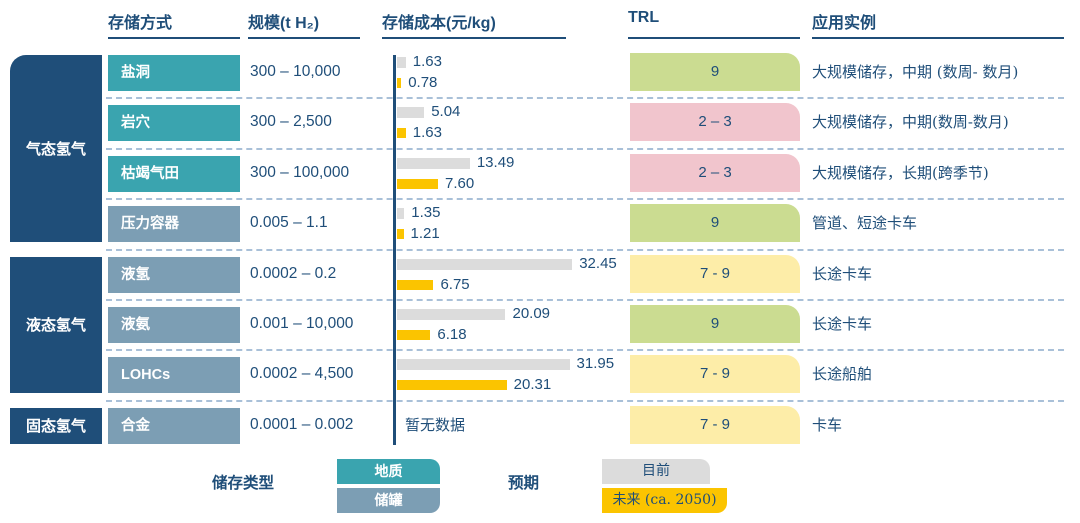 This screenshot has width=1080, height=523. I want to click on cost-label-current: 31.95, so click(595, 364).